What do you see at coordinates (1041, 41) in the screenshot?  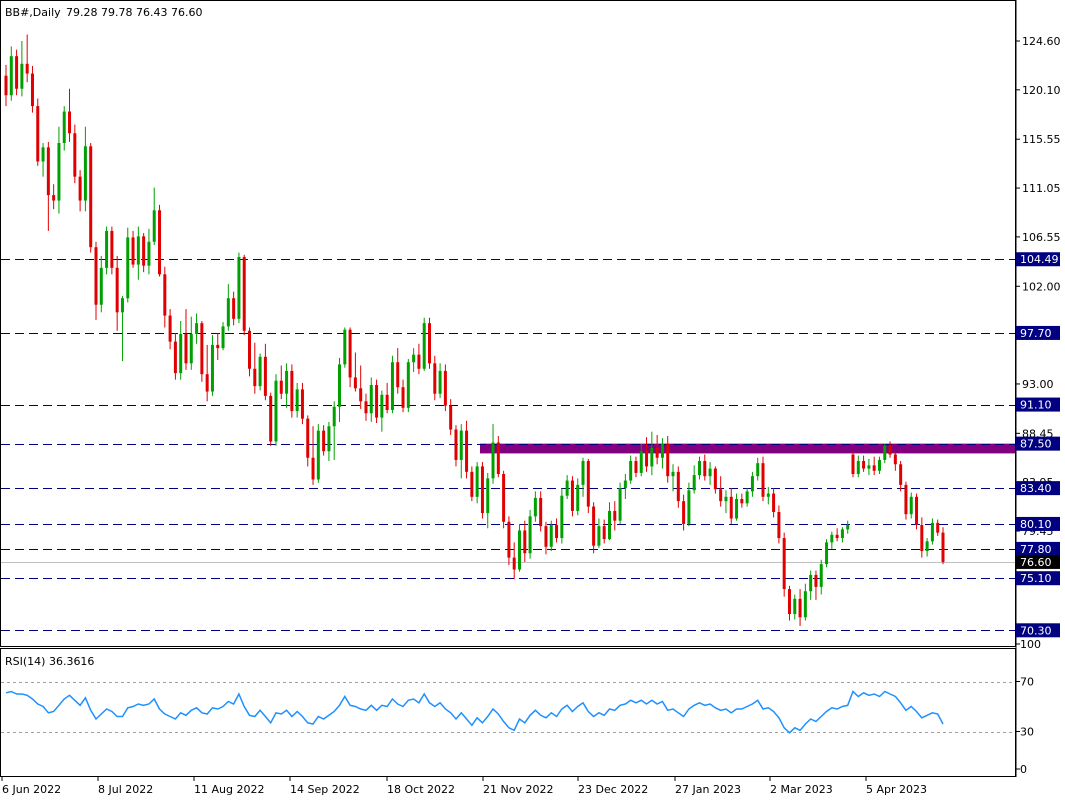 I see `price-axis-label: 124.60` at bounding box center [1041, 41].